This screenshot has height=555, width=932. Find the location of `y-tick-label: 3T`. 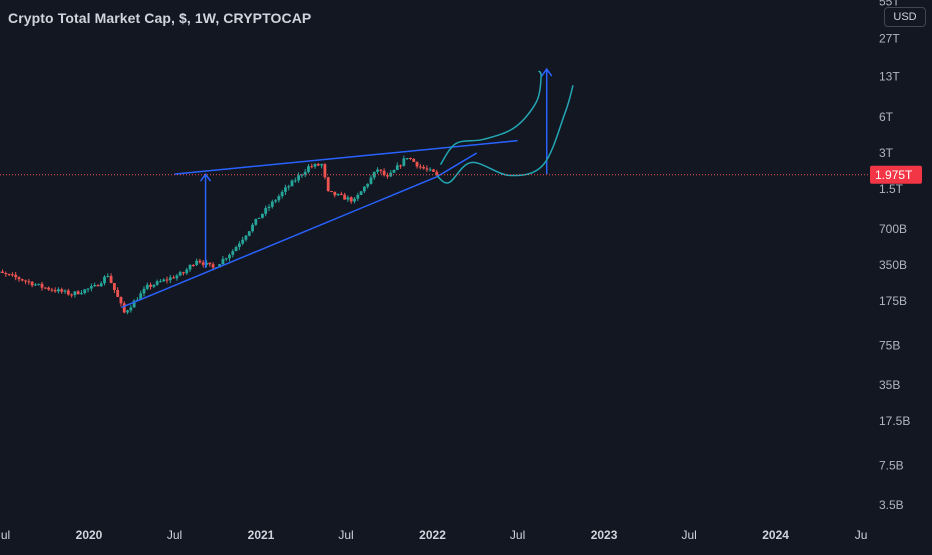

y-tick-label: 3T is located at coordinates (886, 153).